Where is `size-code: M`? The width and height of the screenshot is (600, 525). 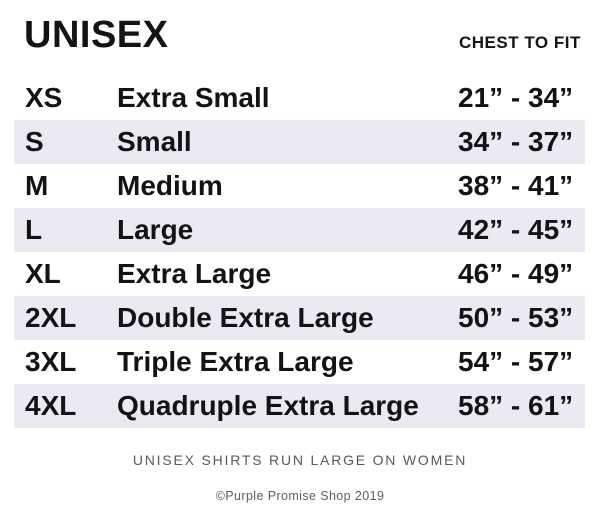
size-code: M is located at coordinates (37, 185).